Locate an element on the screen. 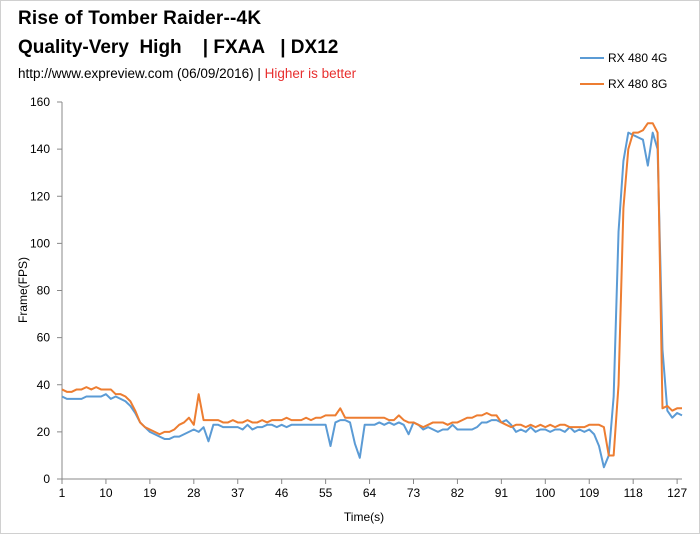  x-axis-label: Time(s) is located at coordinates (364, 517).